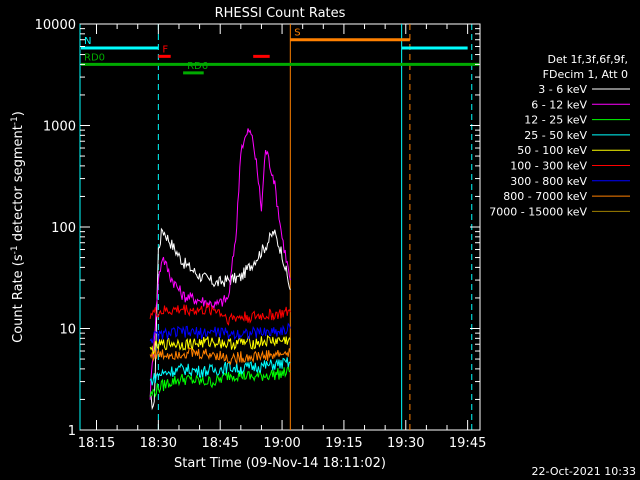 This screenshot has width=640, height=480. Describe the element at coordinates (158, 443) in the screenshot. I see `x-tick-label: 18:30` at that location.